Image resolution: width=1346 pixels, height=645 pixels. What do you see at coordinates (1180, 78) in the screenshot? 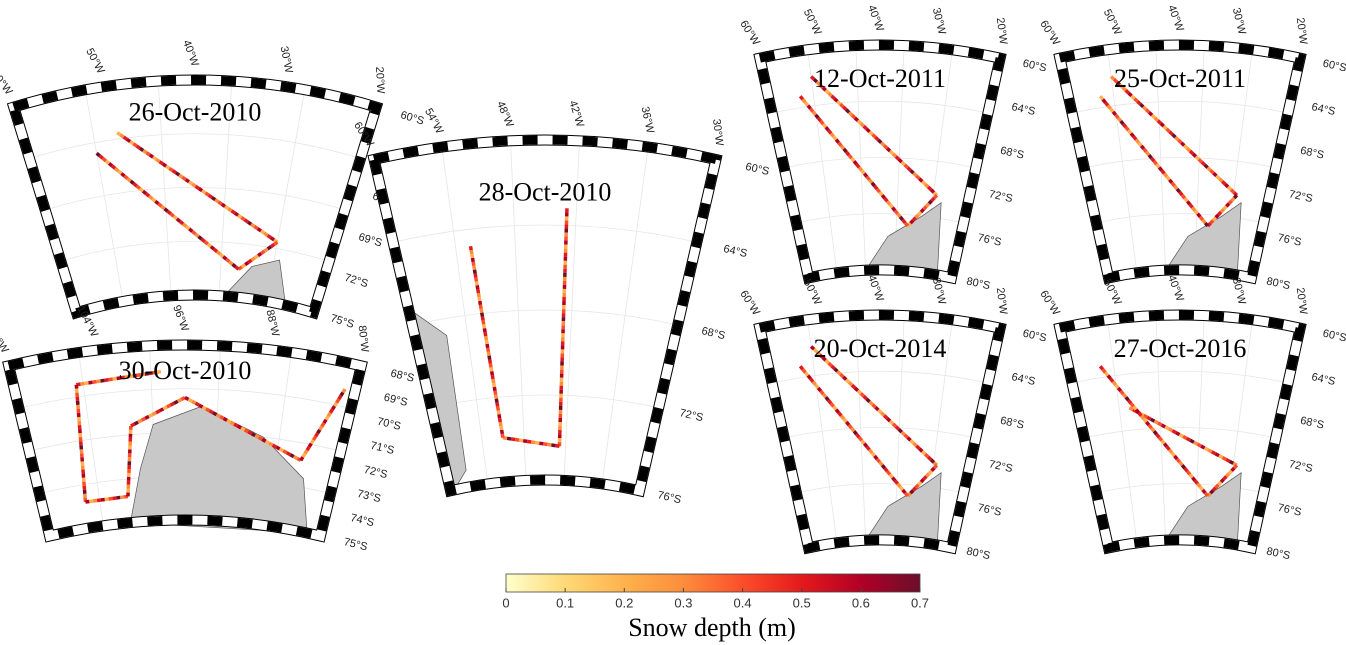
I see `panel-title: 25-Oct-2011` at bounding box center [1180, 78].